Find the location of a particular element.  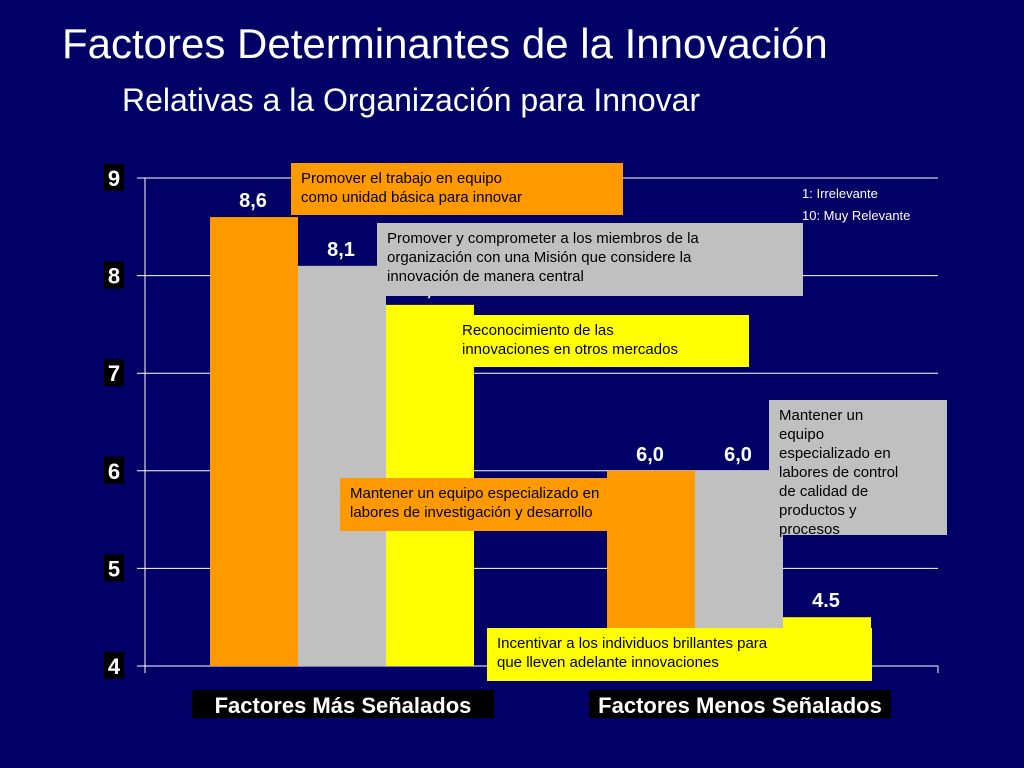

callout-line: labores de control is located at coordinates (839, 472).